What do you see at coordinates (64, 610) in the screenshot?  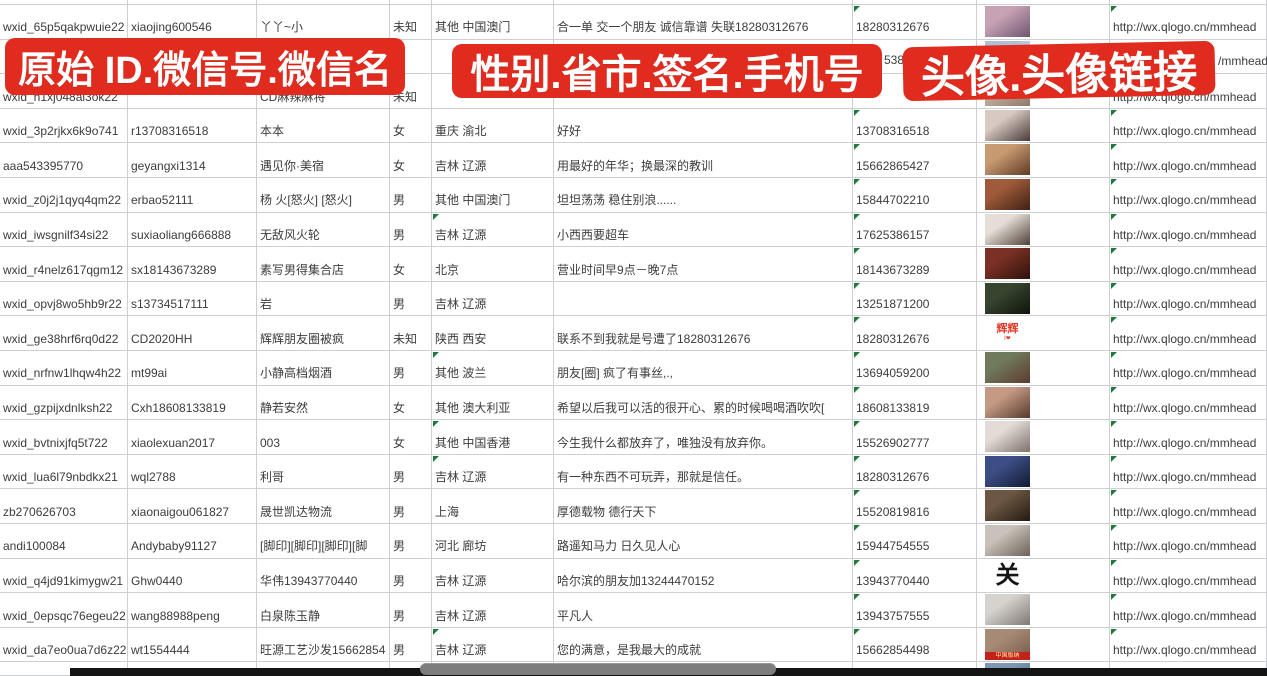 I see `cell-original-id: wxid_0epsqc76egeu22` at bounding box center [64, 610].